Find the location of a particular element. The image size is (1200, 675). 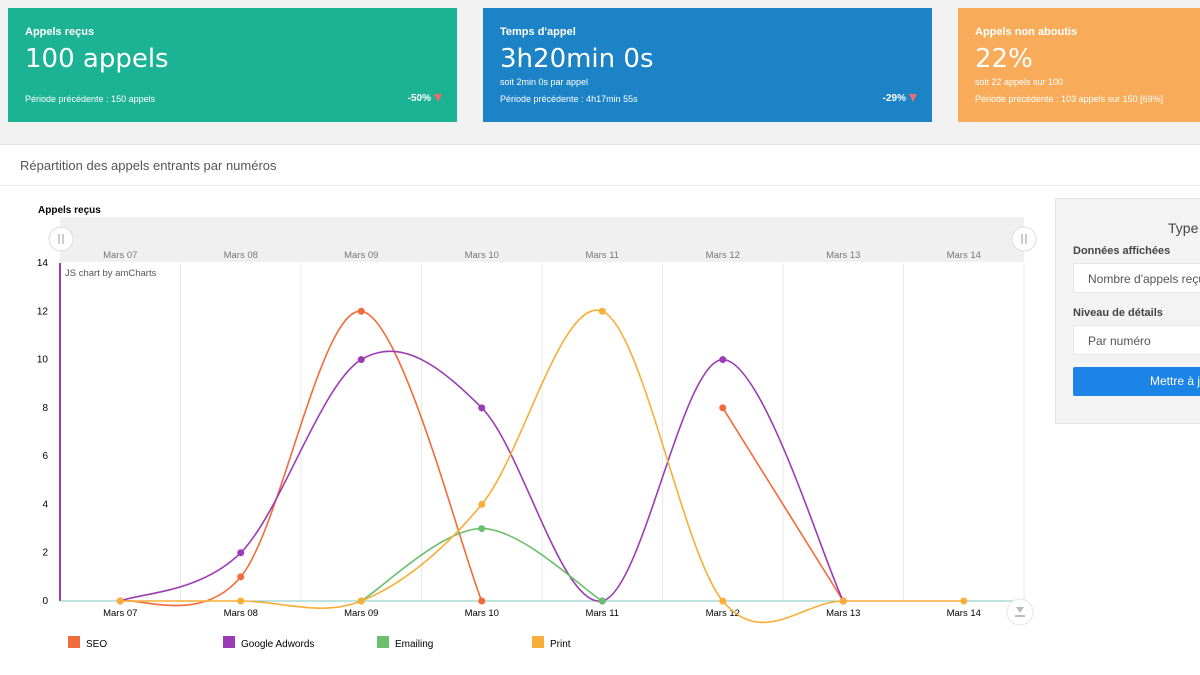

x-tick-label: Mars 08 is located at coordinates (241, 613).